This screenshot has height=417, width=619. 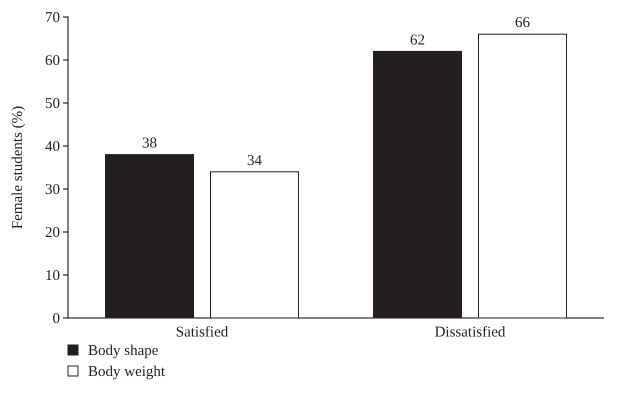 I want to click on x-tick-label: Satisfied, so click(x=202, y=332).